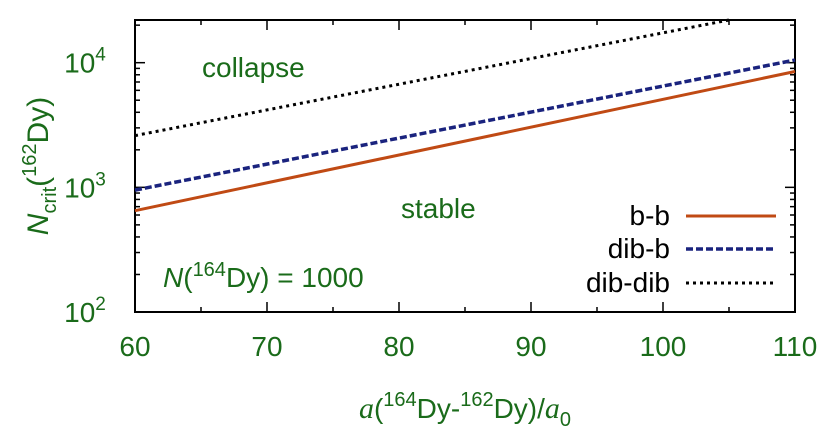  I want to click on legend-label-bb: b-b, so click(650, 215).